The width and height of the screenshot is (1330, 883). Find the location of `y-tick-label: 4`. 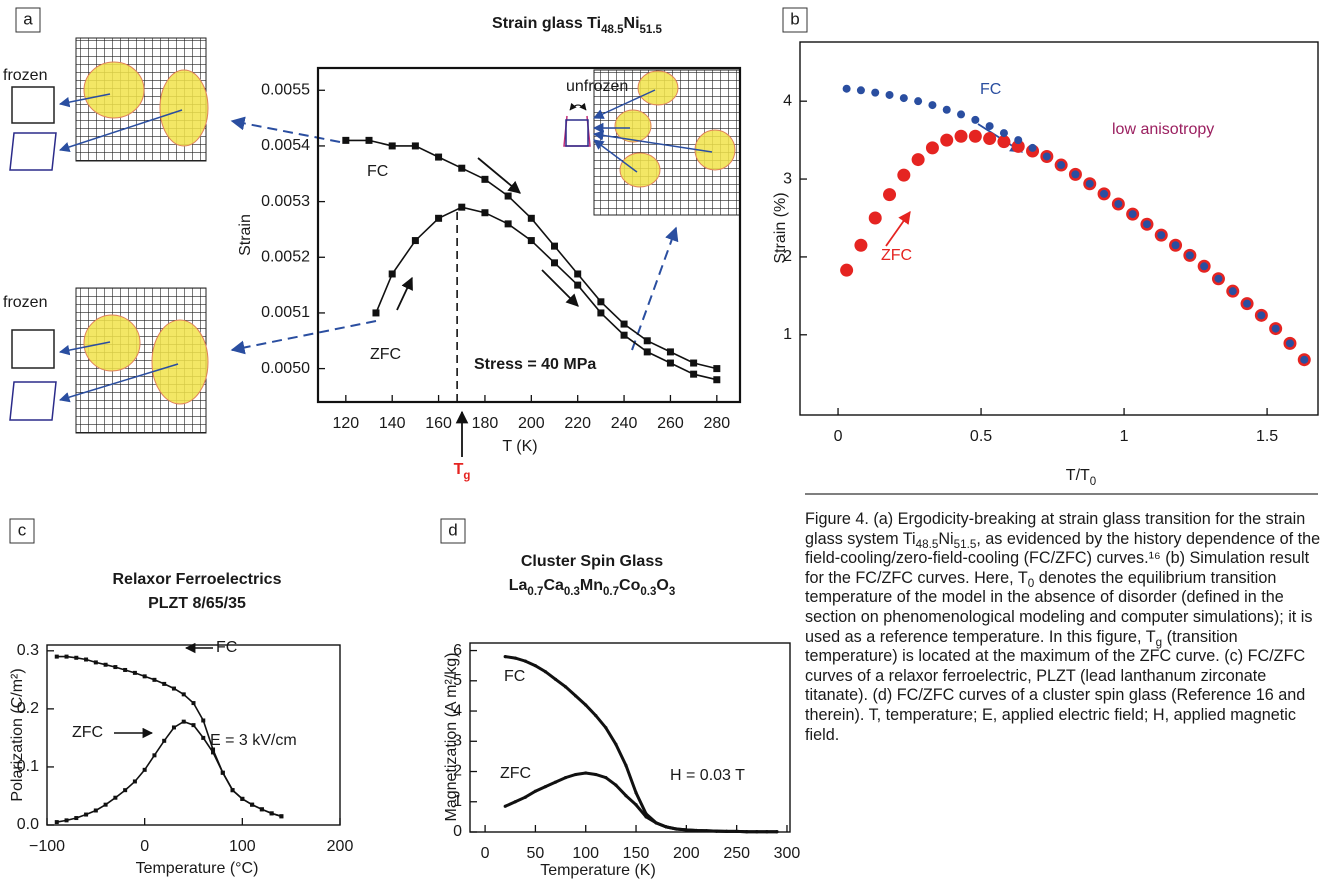

y-tick-label: 4 is located at coordinates (787, 100).